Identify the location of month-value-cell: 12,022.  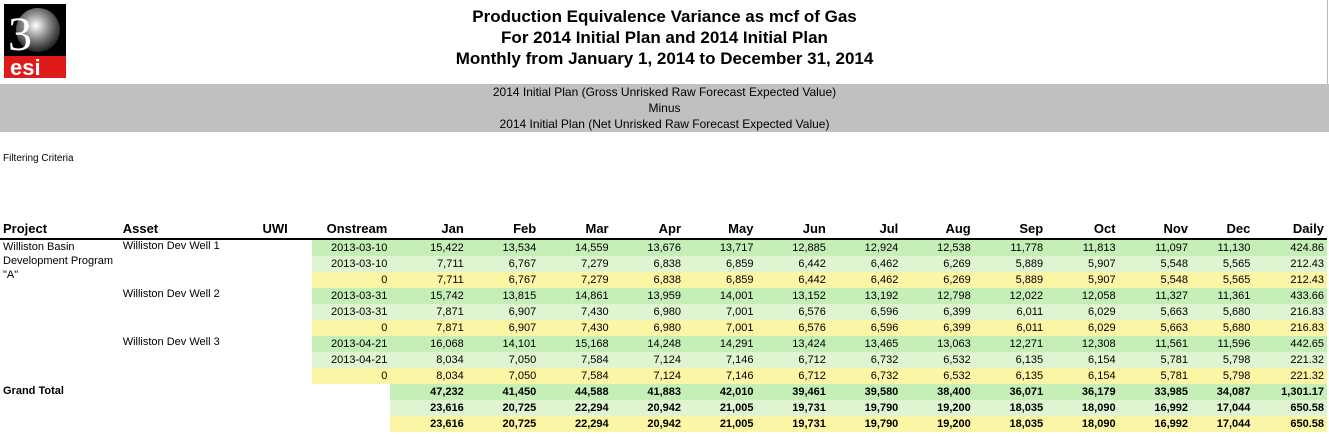
(1010, 296).